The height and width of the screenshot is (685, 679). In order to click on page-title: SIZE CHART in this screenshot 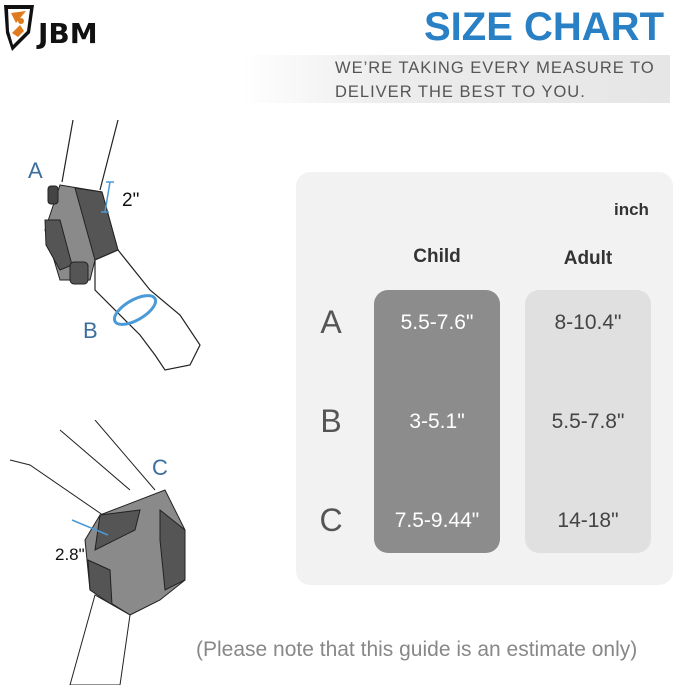, I will do `click(544, 27)`.